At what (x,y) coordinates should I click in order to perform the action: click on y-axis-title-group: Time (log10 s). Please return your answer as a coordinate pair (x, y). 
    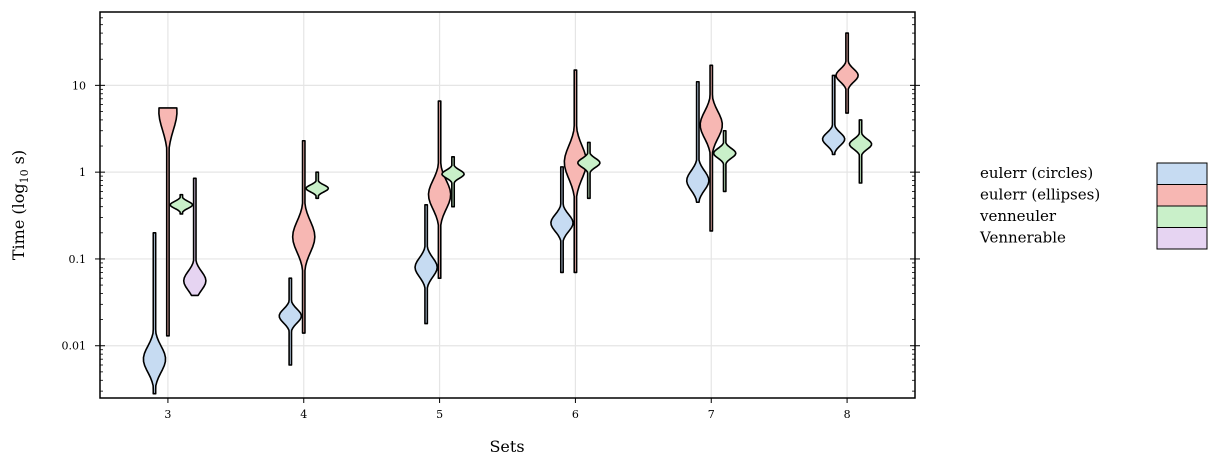
    Looking at the image, I should click on (20, 205).